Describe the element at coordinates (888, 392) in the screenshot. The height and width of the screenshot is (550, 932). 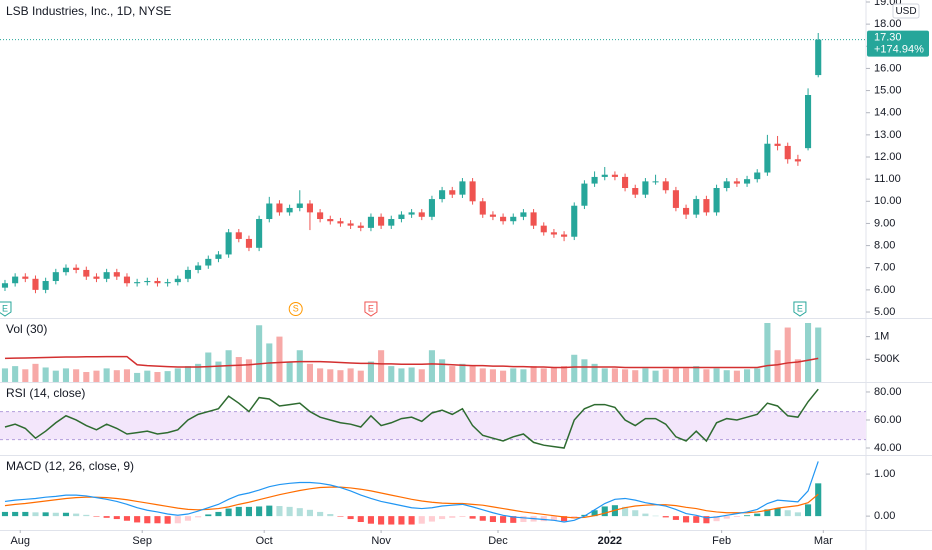
I see `y-tick-label: 80.00` at that location.